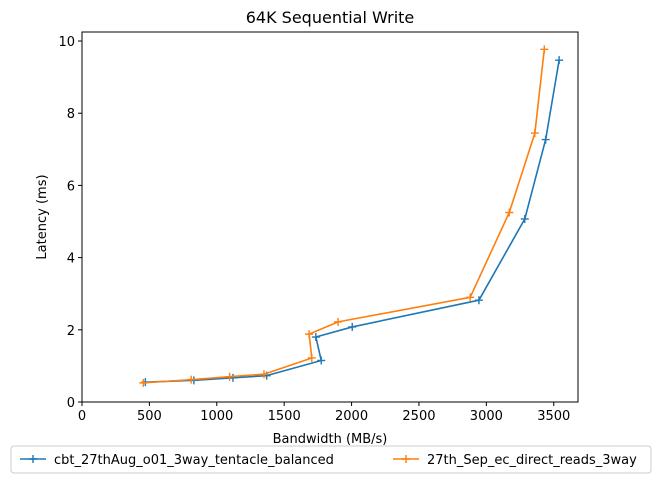  Describe the element at coordinates (330, 17) in the screenshot. I see `chart-title: 64K Sequential Write` at that location.